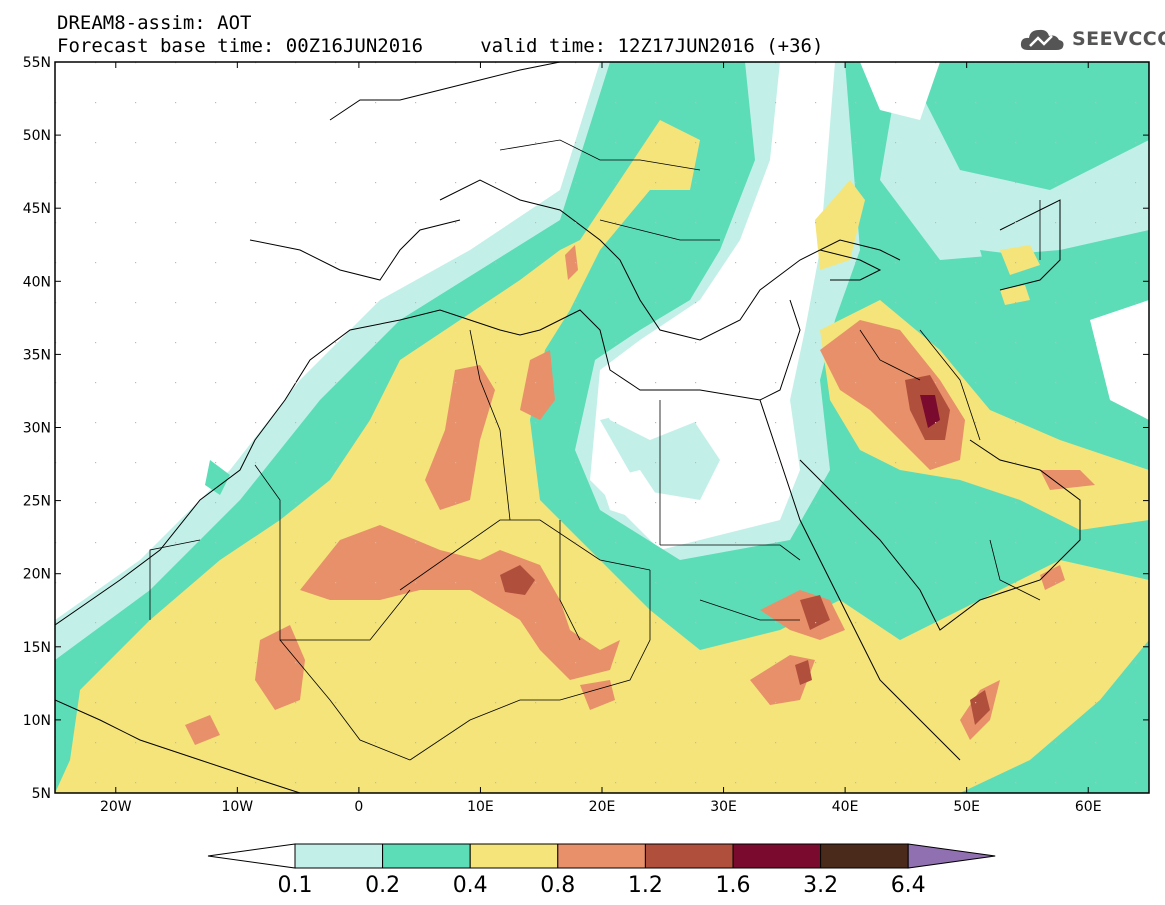 The image size is (1165, 905). I want to click on lon-label: 10E, so click(480, 807).